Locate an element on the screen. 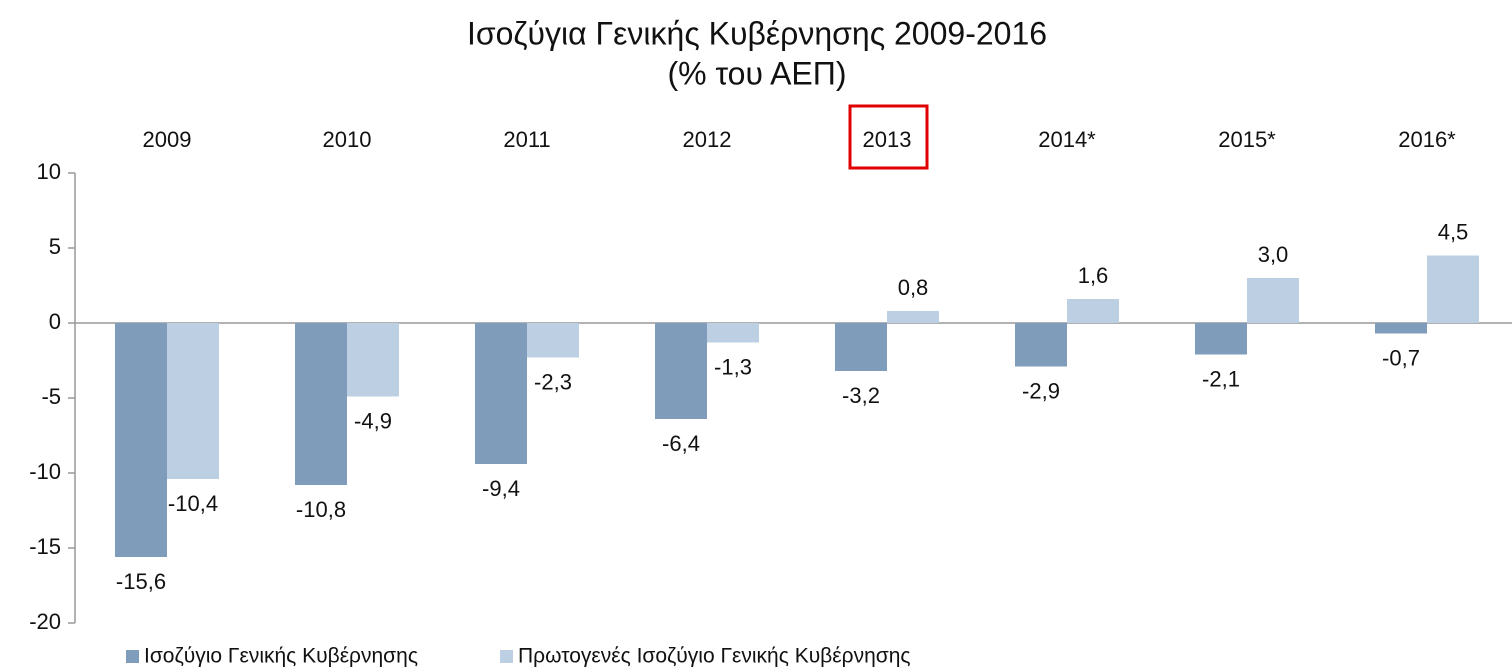 This screenshot has width=1512, height=669. y-tick-label: 0 is located at coordinates (55, 321).